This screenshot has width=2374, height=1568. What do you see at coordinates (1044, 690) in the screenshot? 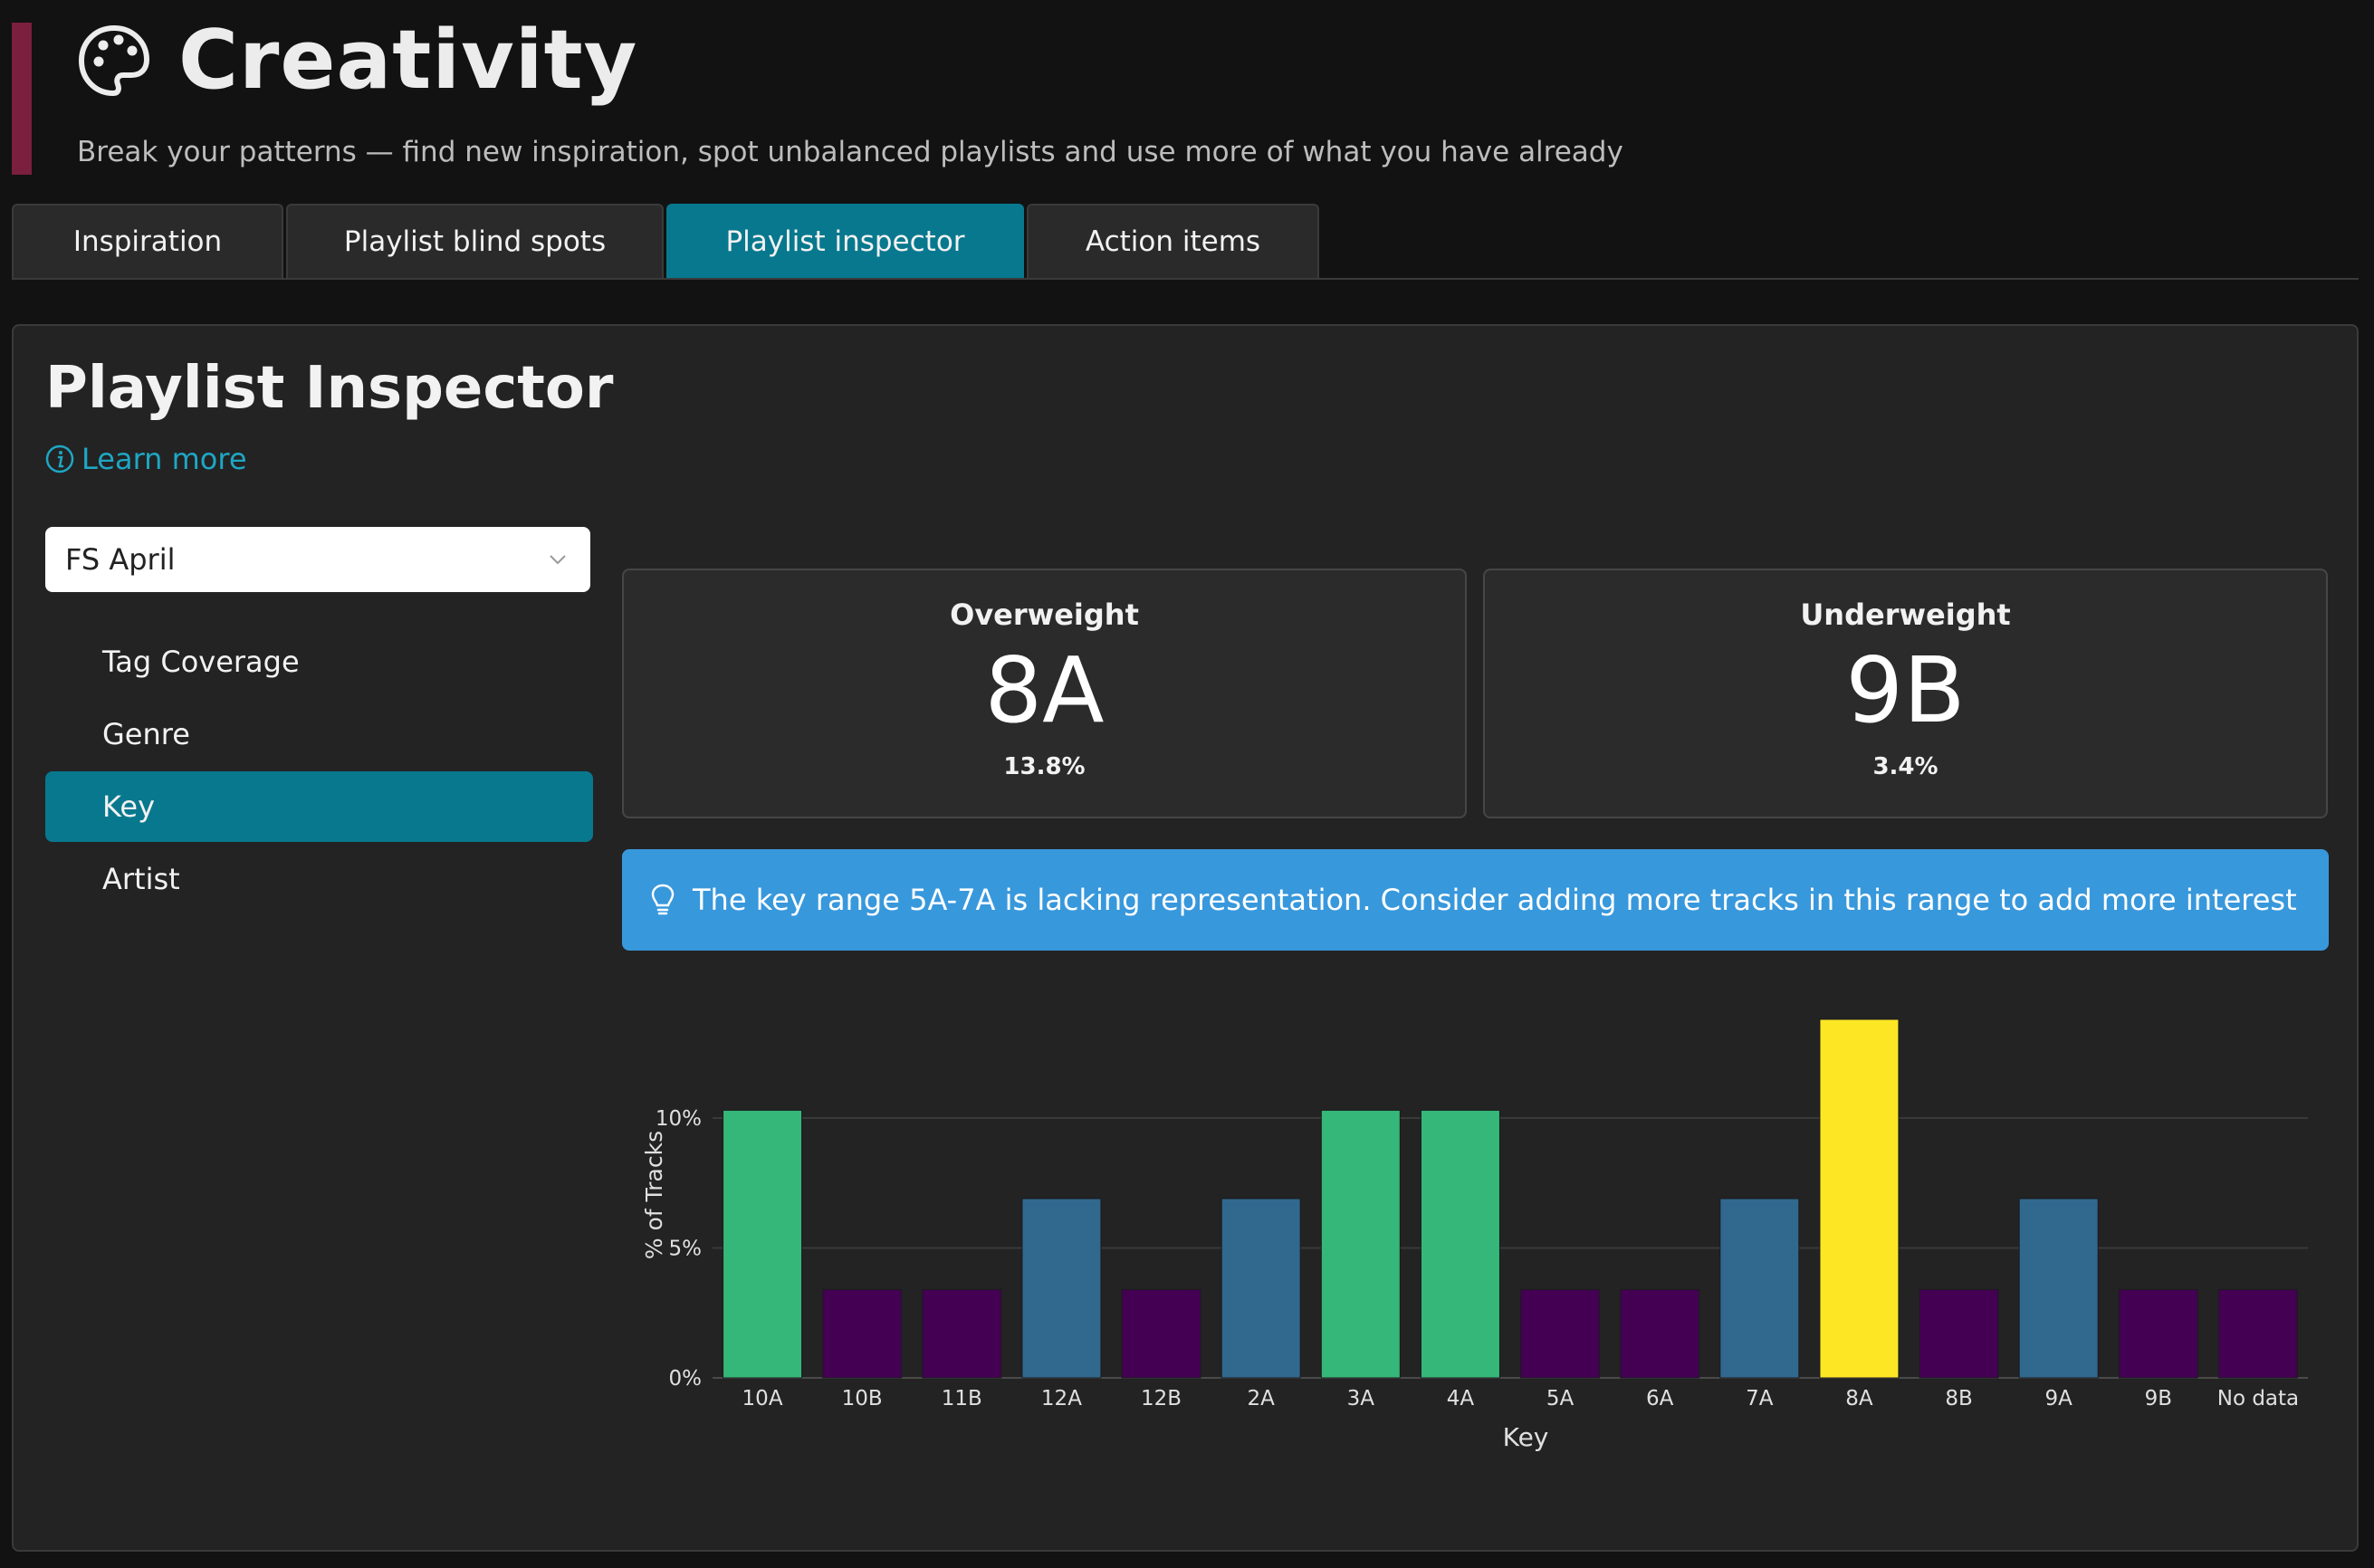
I see `overweight-value: 8A` at bounding box center [1044, 690].